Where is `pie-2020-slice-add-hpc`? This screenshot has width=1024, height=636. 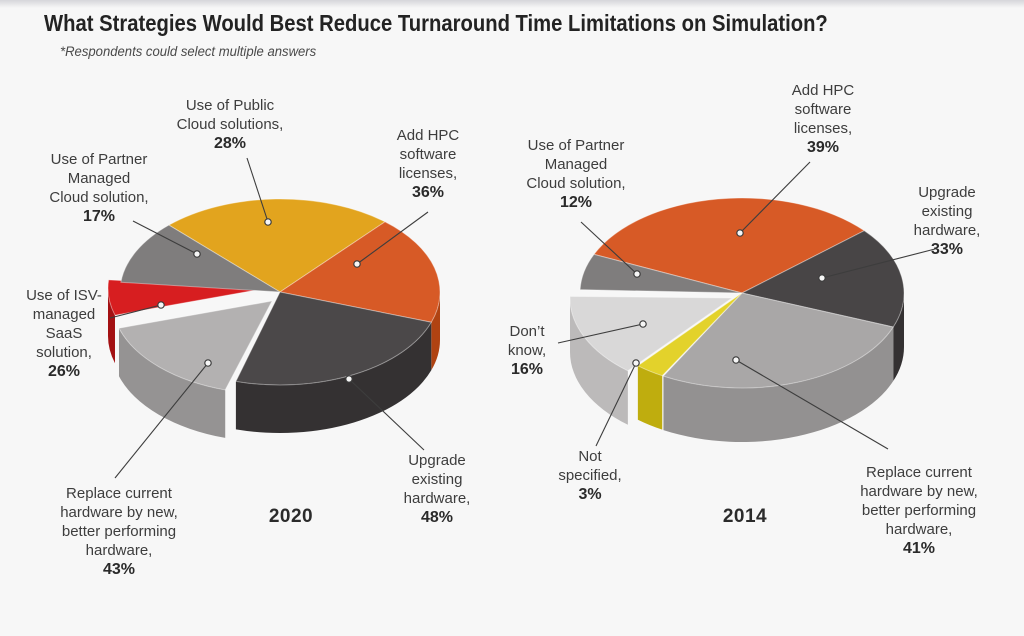
pie-2020-slice-add-hpc is located at coordinates (359, 272).